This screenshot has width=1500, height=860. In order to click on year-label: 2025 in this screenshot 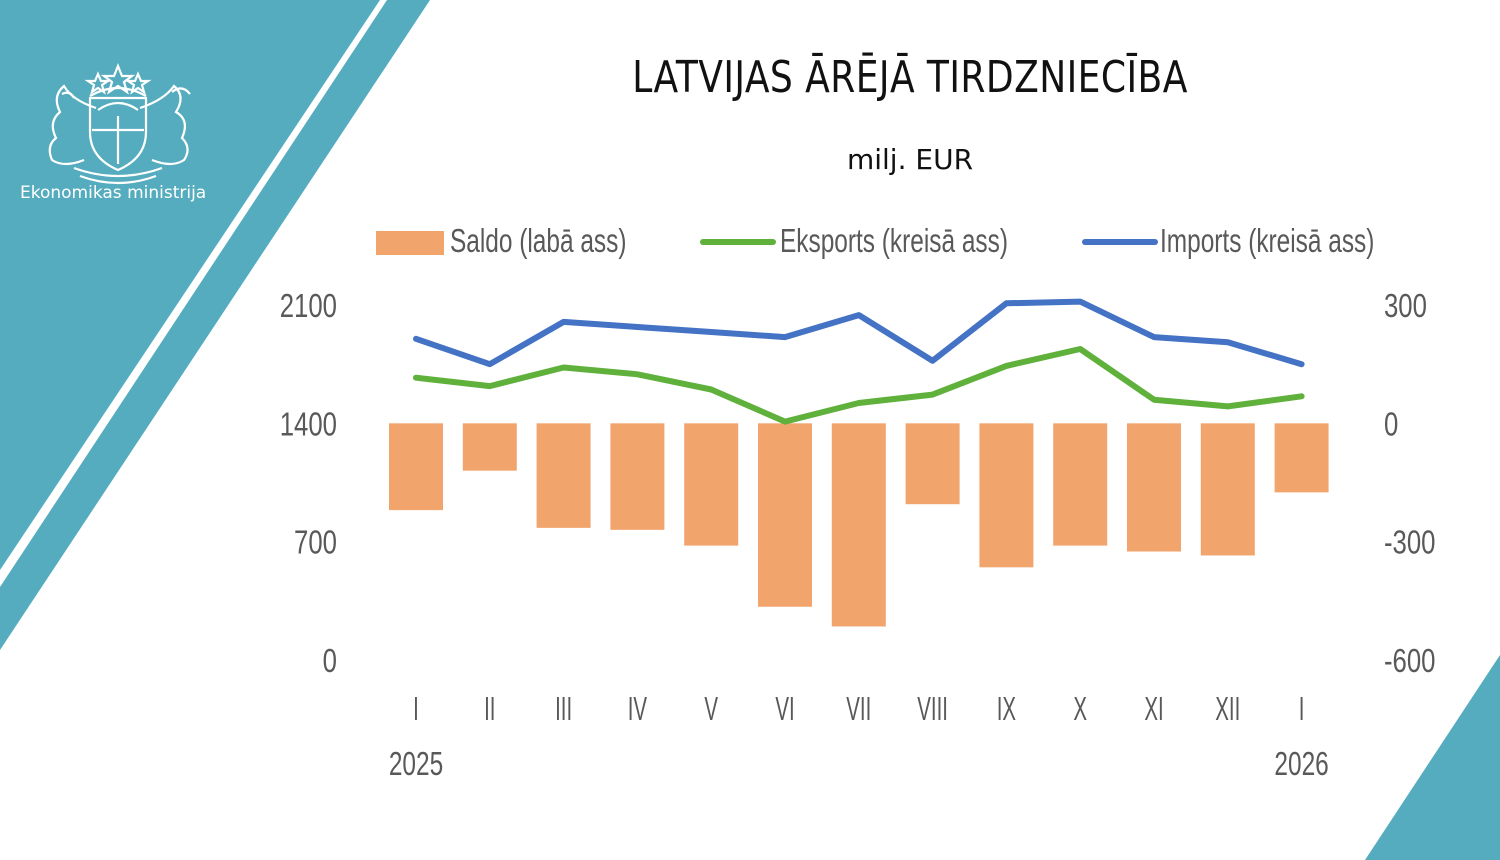, I will do `click(416, 765)`.